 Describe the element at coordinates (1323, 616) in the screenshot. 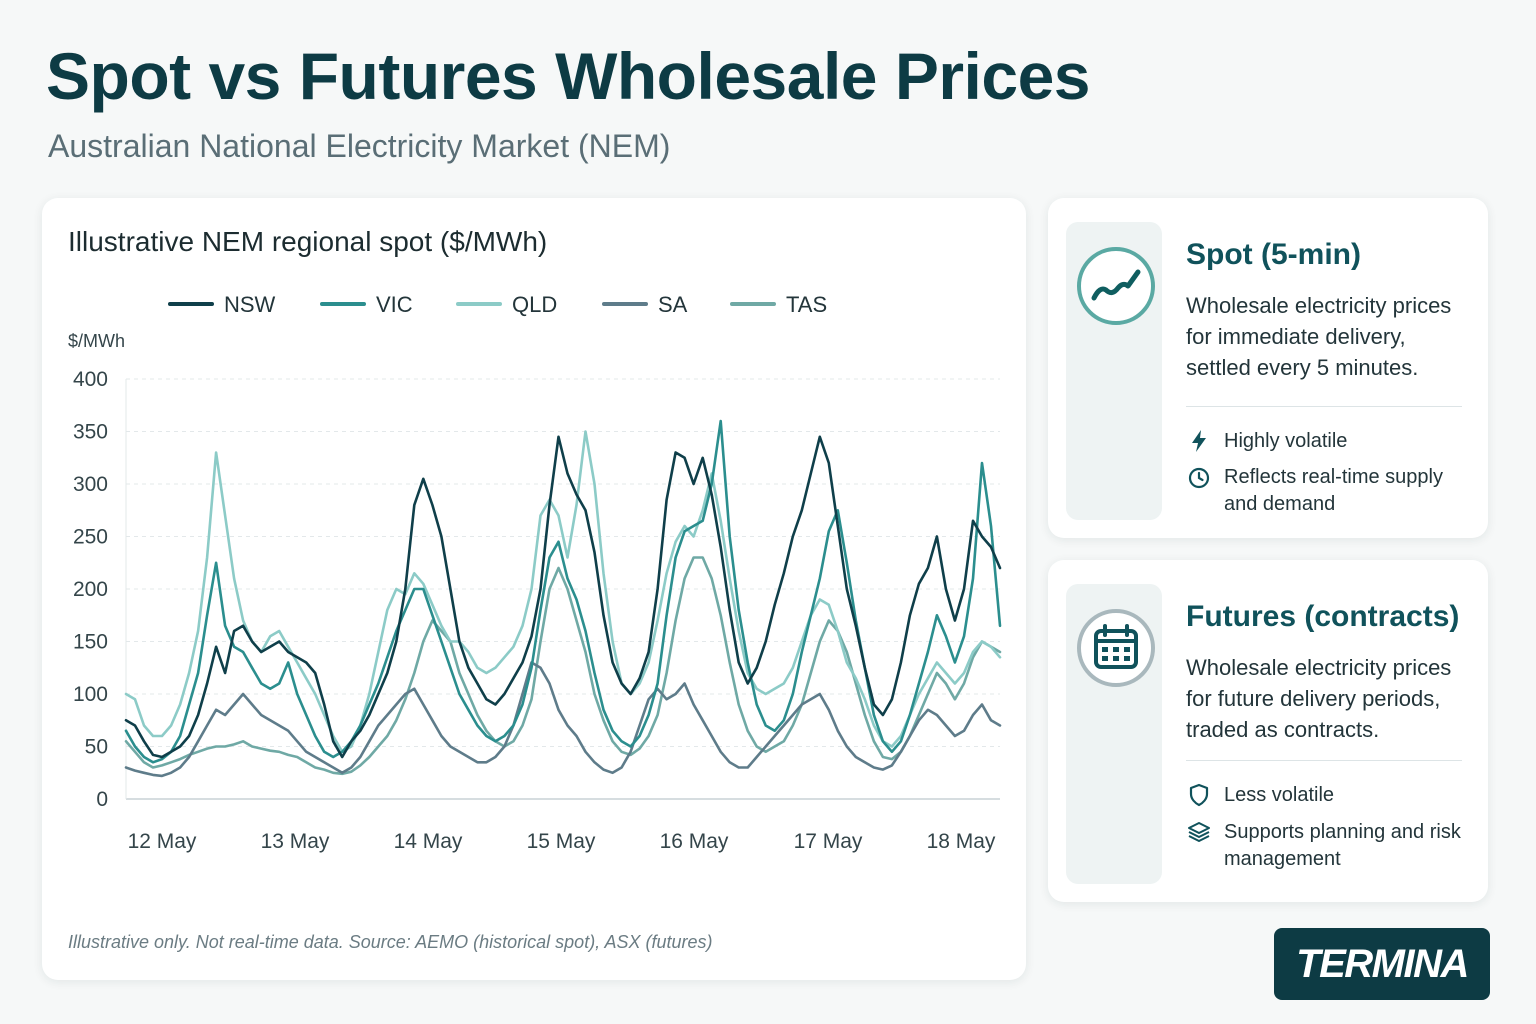

I see `futures-heading: Futures (contracts)` at that location.